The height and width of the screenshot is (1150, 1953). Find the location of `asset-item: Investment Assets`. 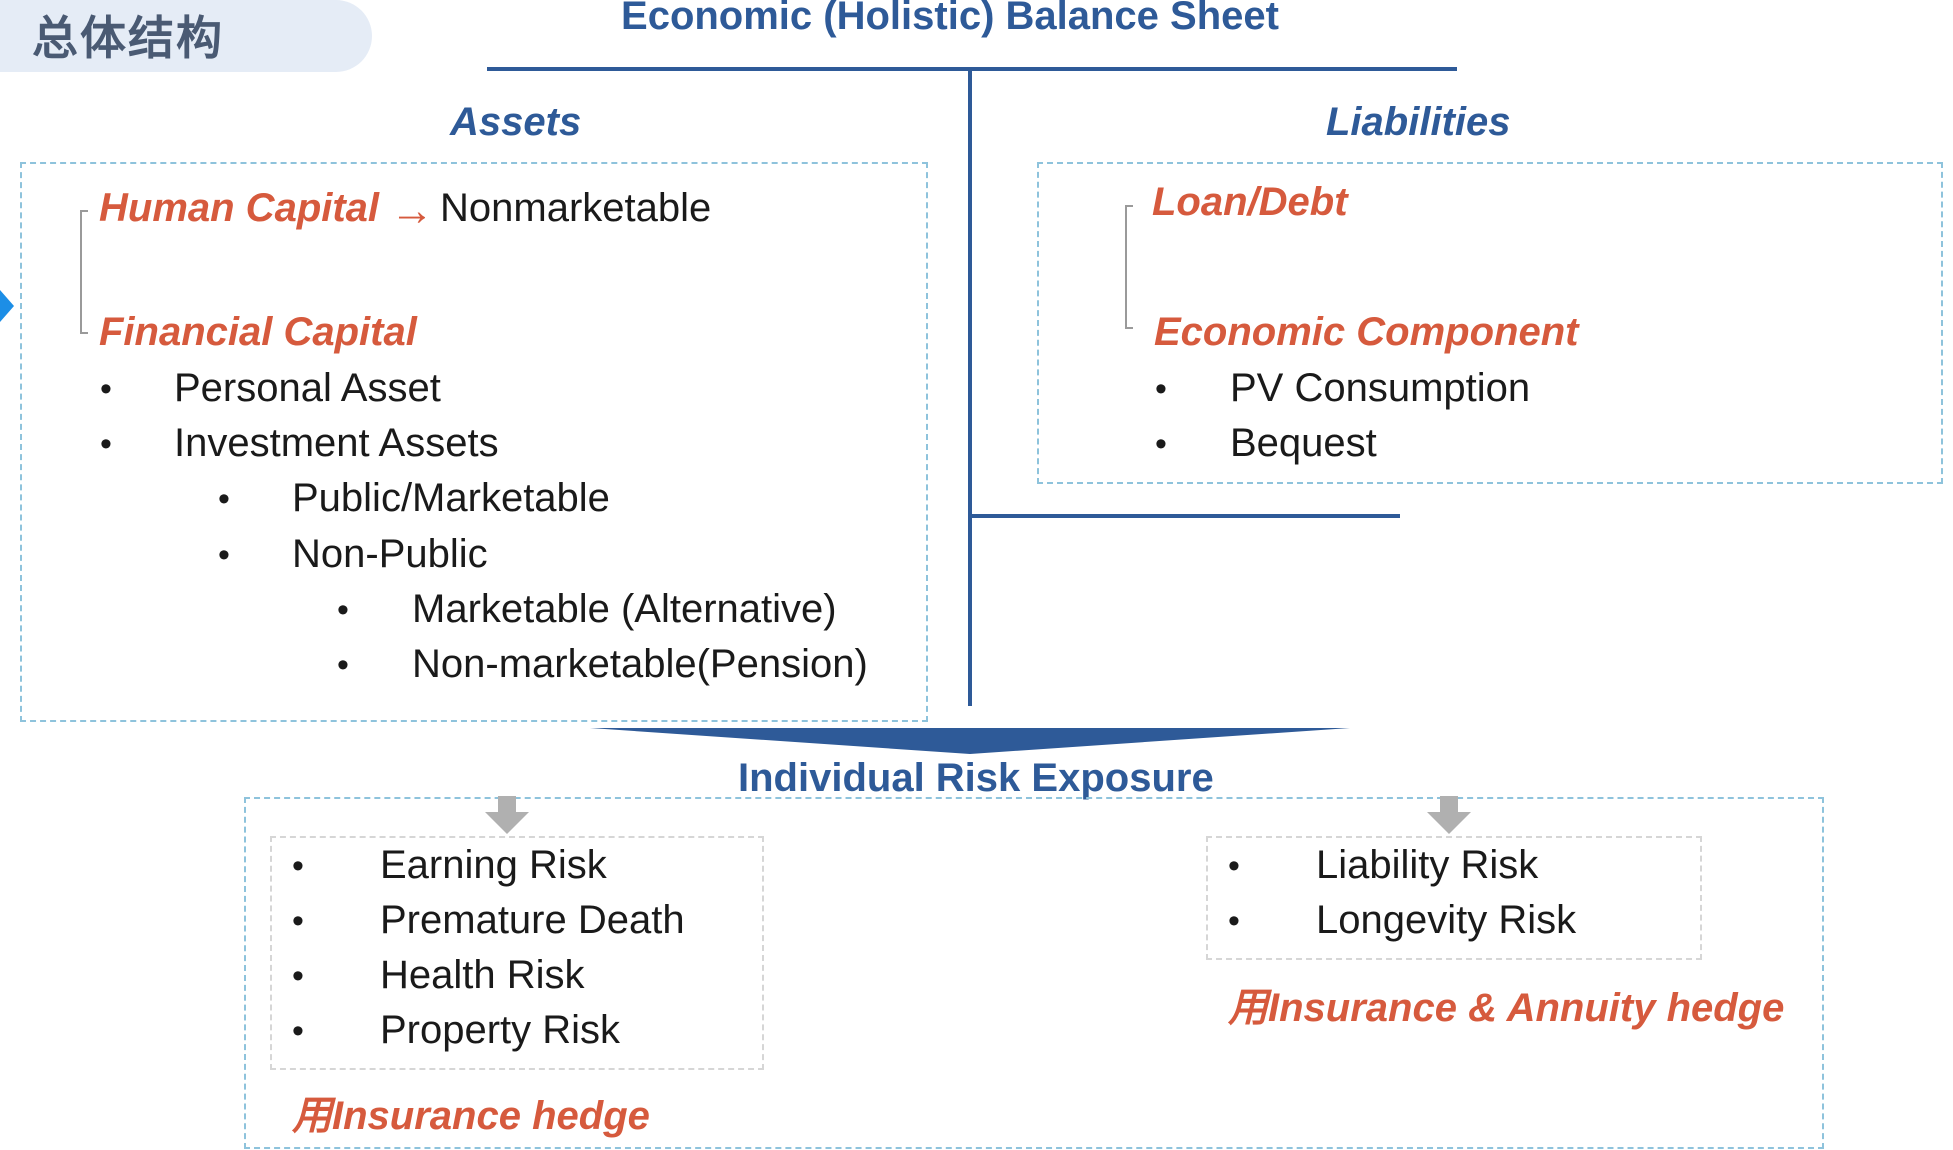

asset-item: Investment Assets is located at coordinates (336, 443).